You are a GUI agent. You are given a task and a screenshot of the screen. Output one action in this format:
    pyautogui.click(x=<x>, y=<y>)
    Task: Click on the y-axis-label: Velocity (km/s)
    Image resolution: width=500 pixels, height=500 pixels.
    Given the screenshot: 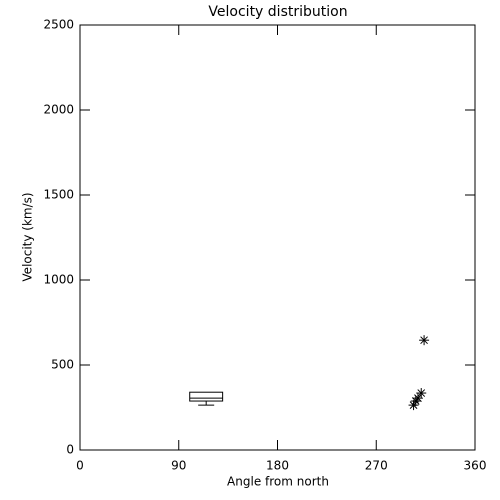 What is the action you would take?
    pyautogui.click(x=28, y=236)
    